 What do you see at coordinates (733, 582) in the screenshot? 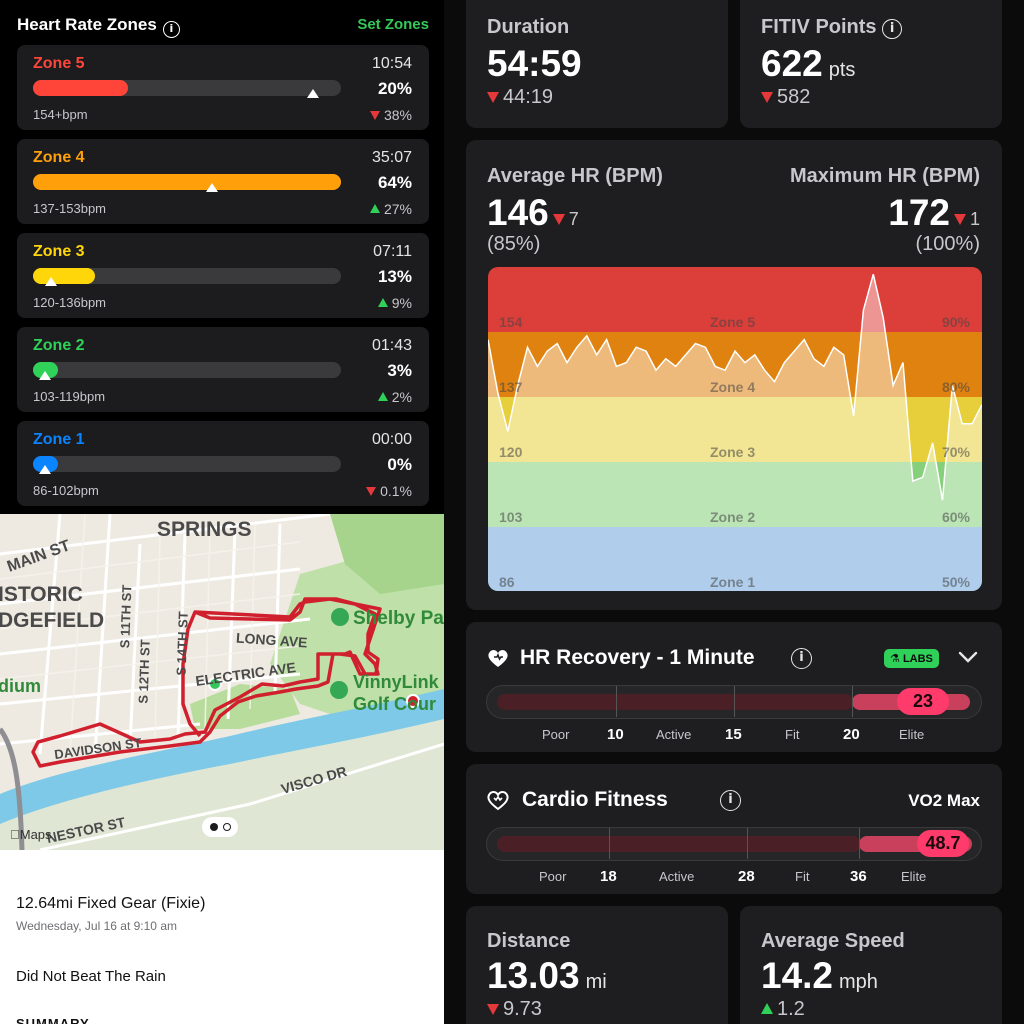
I see `zone-name-label: Zone 1` at bounding box center [733, 582].